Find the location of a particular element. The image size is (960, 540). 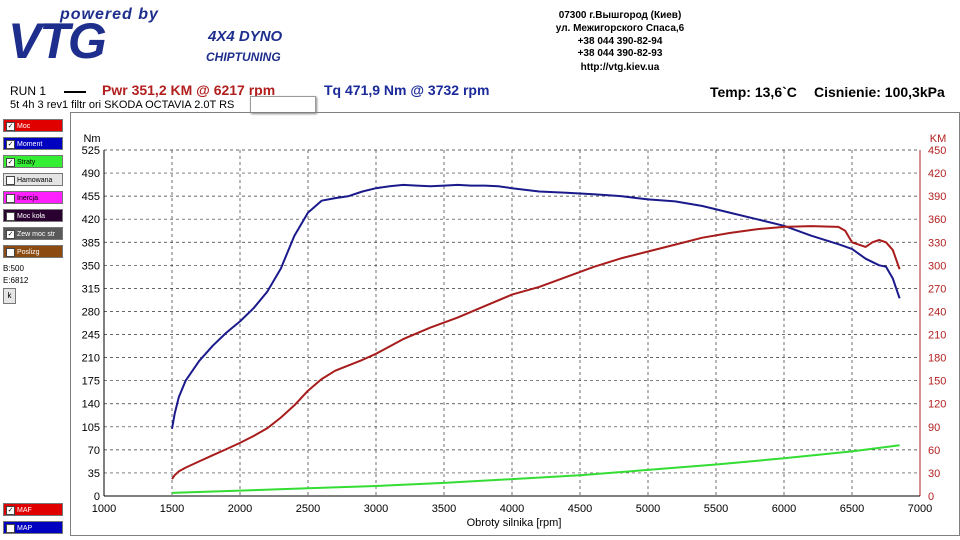

y-left-tick-label: 525 is located at coordinates (91, 151).